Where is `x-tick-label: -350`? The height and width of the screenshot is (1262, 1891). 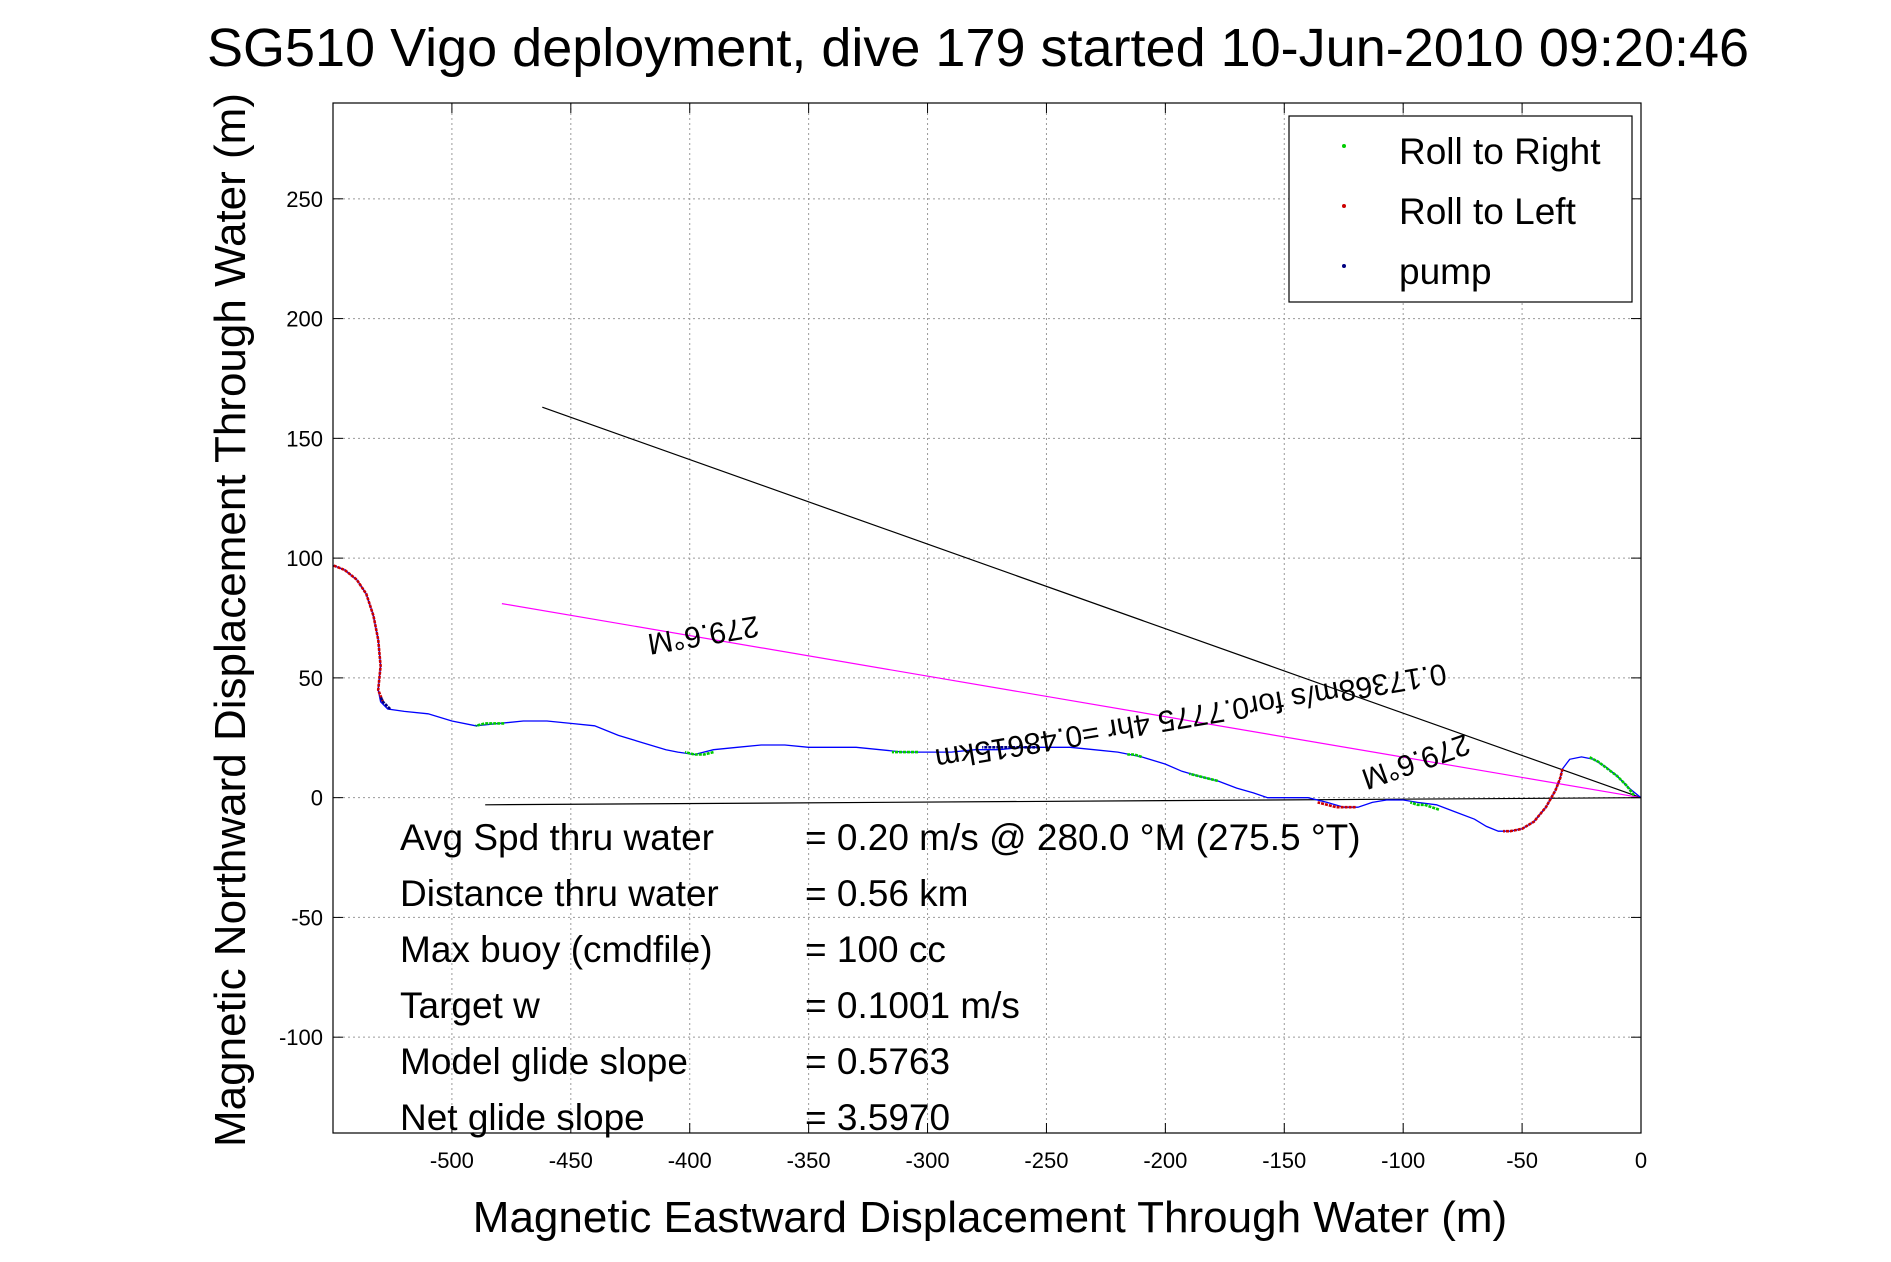 x-tick-label: -350 is located at coordinates (809, 1160).